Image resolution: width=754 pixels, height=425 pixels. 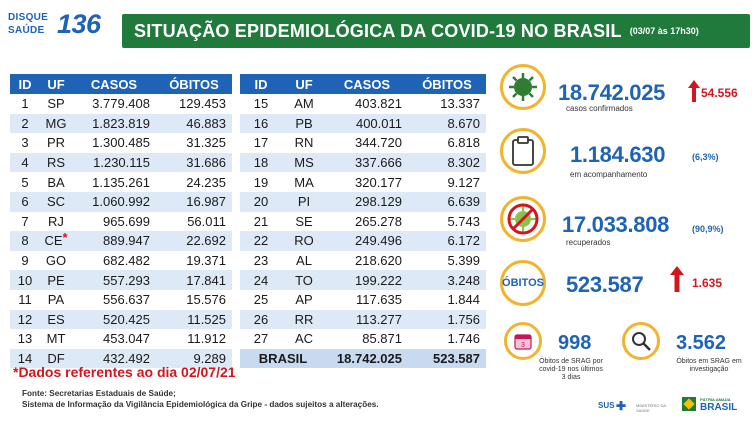 I want to click on cell-id-text: 25, so click(x=261, y=300).